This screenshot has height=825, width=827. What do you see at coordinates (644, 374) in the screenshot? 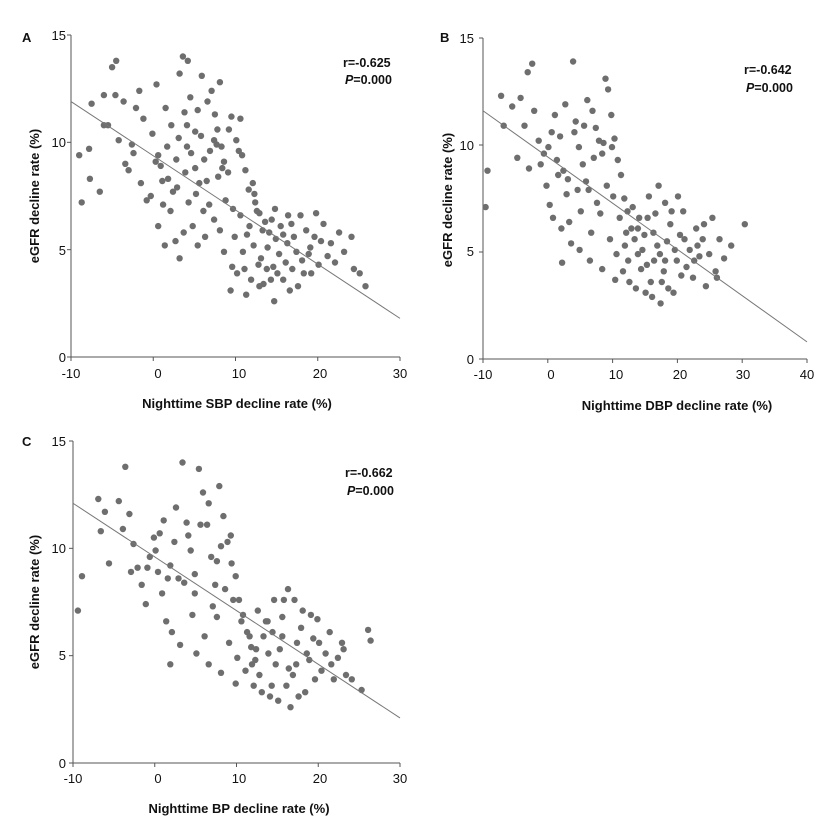
I see `panel-b-x-tick-labels: -10 0 10 20 30 40` at bounding box center [644, 374].